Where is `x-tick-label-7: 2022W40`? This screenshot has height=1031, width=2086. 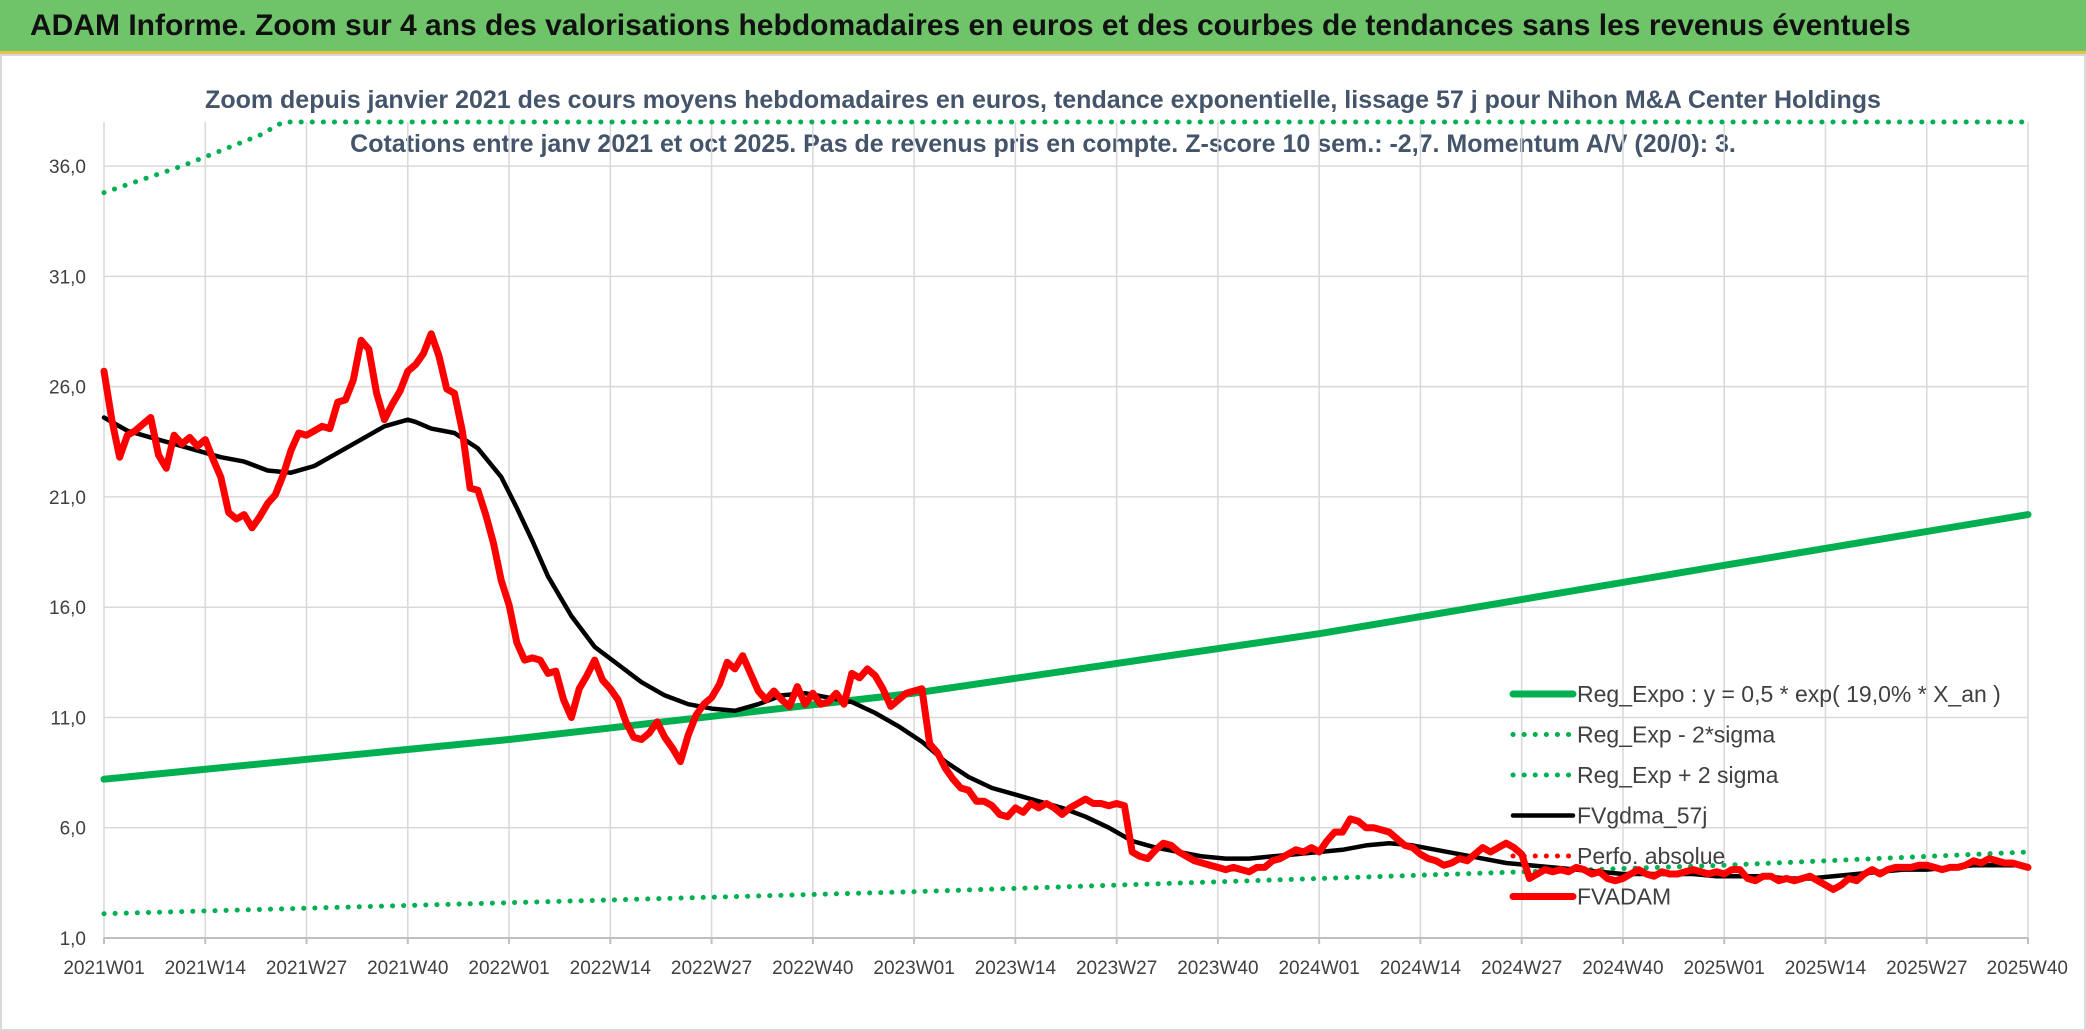
x-tick-label-7: 2022W40 is located at coordinates (812, 968).